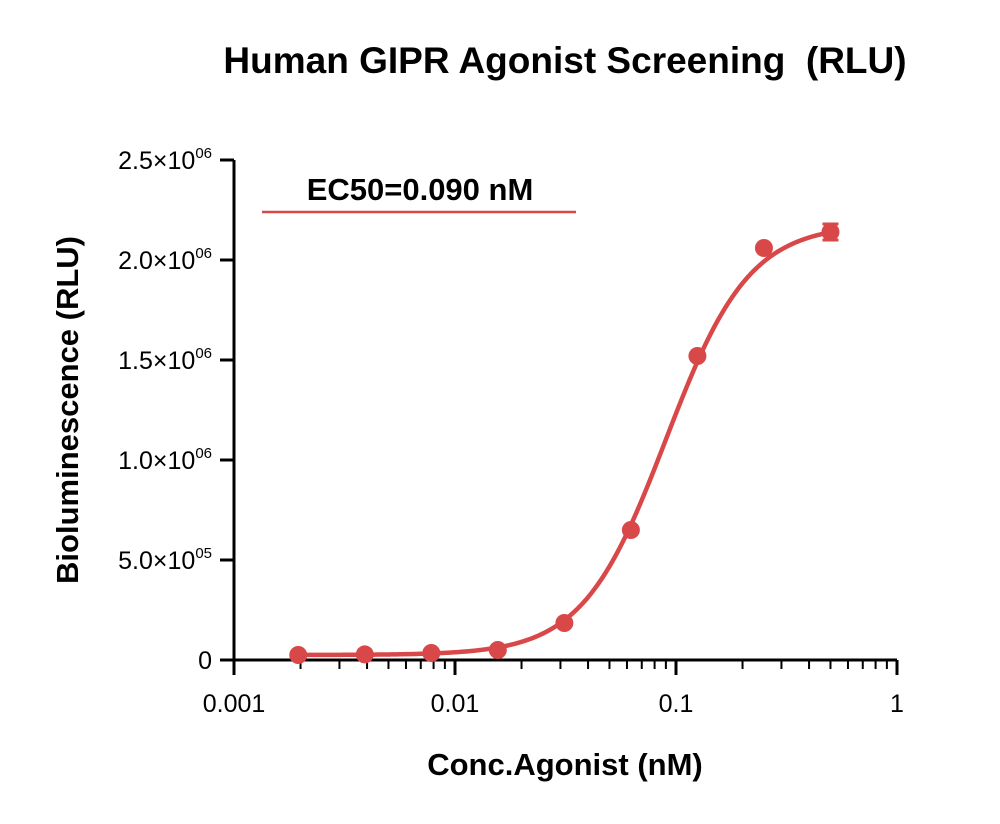 The width and height of the screenshot is (1000, 824). Describe the element at coordinates (156, 261) in the screenshot. I see `y-tick-mantissa-4: 2.0×10` at that location.